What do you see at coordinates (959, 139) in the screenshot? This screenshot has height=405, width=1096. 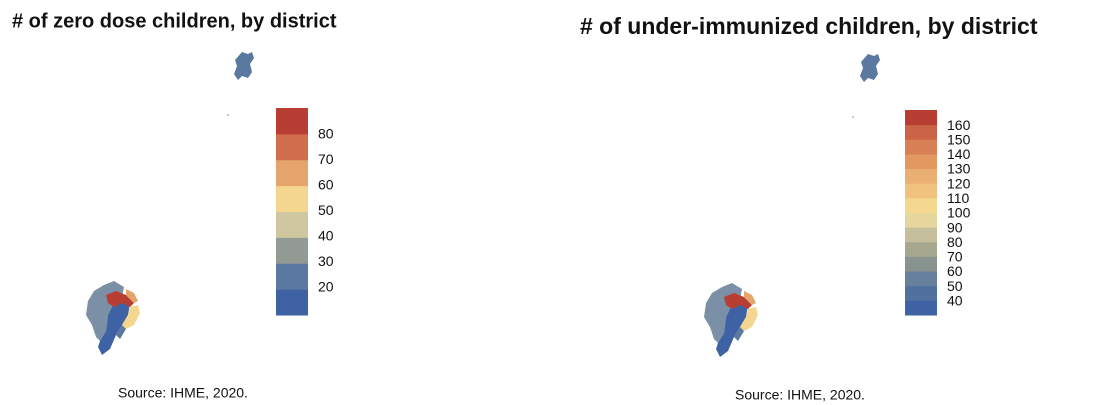 I see `legend-label: 150` at bounding box center [959, 139].